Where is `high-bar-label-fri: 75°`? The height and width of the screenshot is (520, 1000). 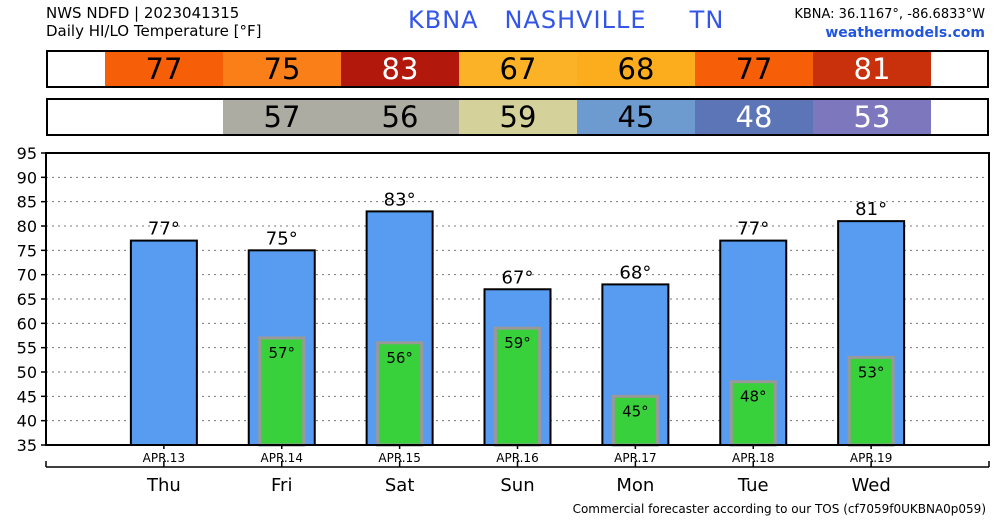
high-bar-label-fri: 75° is located at coordinates (282, 238).